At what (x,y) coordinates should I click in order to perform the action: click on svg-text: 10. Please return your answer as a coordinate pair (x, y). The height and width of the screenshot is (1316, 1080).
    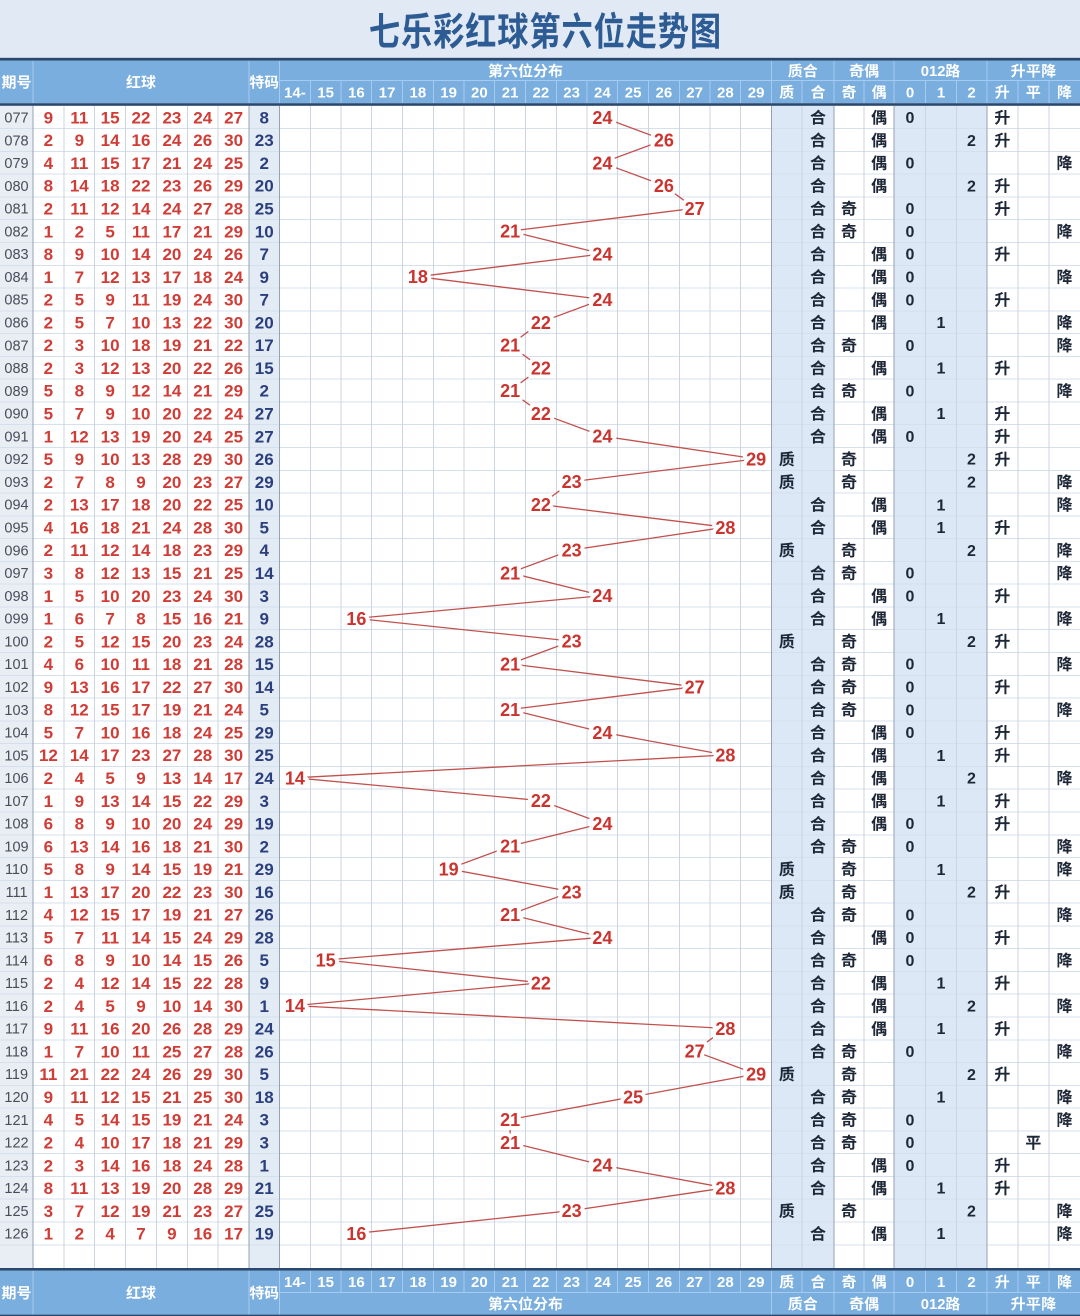
    Looking at the image, I should click on (110, 254).